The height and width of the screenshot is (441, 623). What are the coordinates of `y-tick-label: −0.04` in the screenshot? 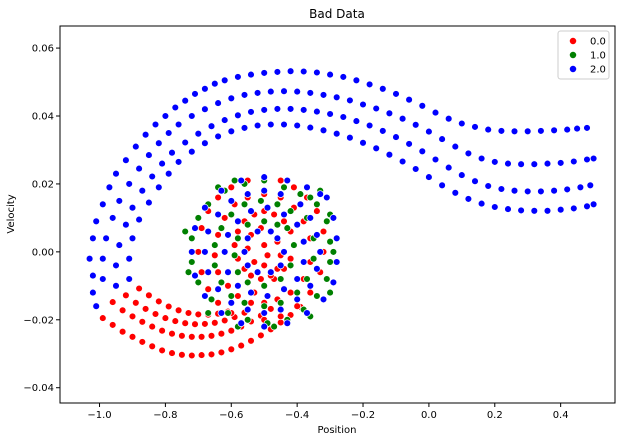 It's located at (38, 388).